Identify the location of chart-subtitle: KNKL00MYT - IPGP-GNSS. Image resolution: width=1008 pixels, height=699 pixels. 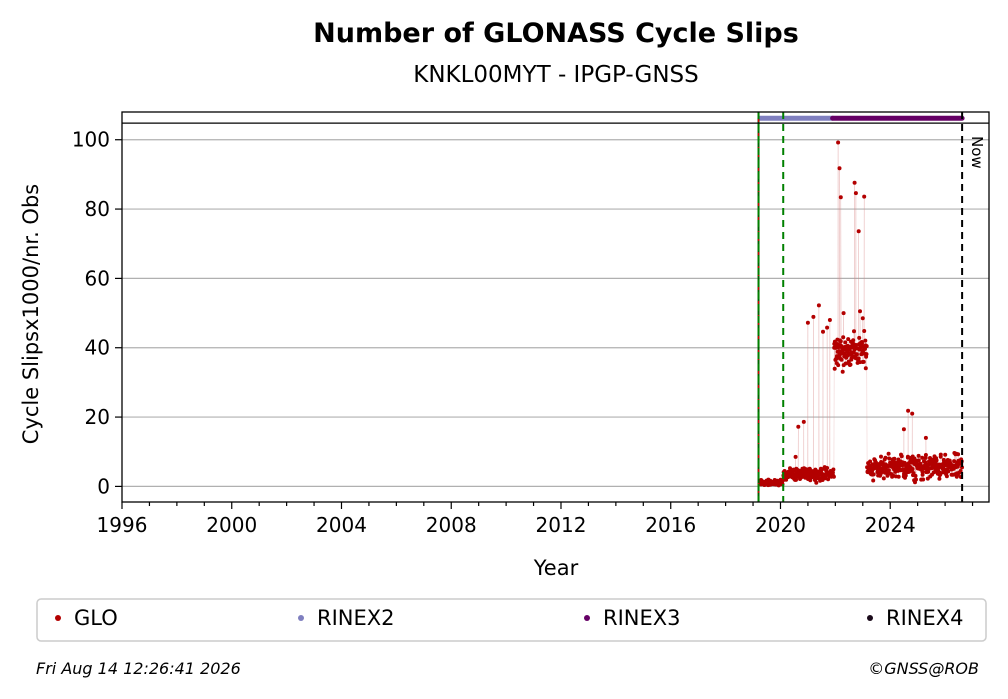
(556, 75).